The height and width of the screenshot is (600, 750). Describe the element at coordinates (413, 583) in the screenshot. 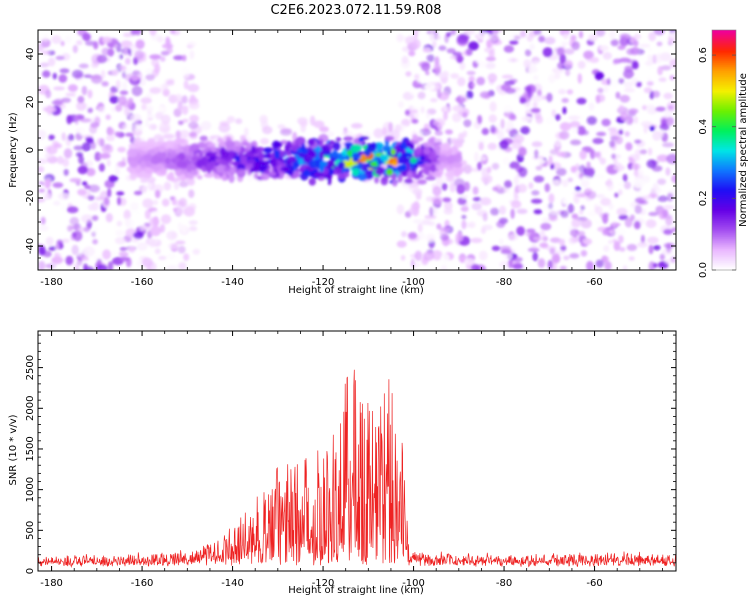

I see `x-tick-label: -100` at that location.